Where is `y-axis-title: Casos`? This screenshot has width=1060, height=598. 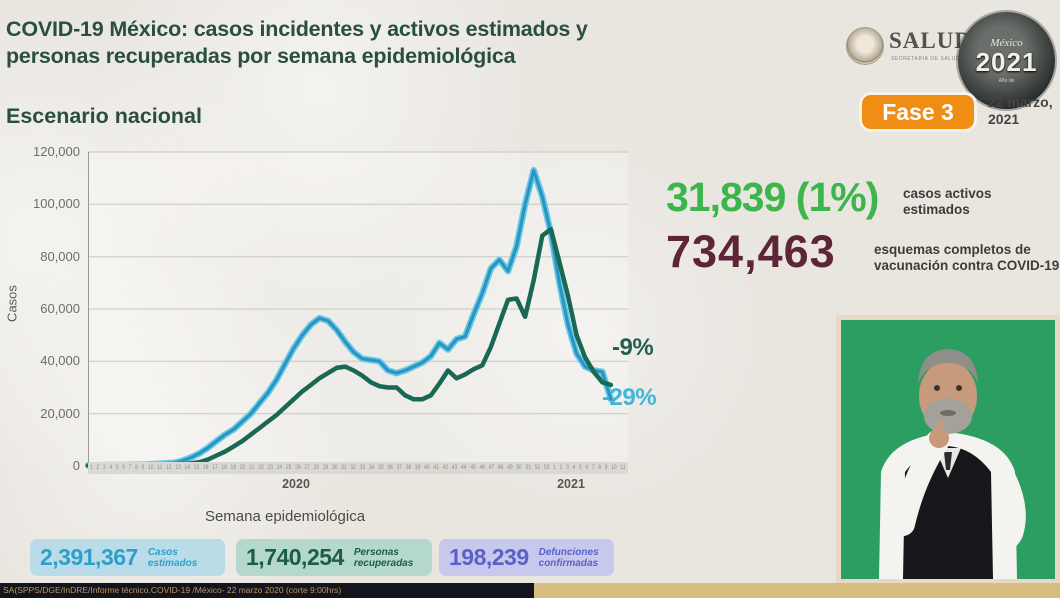 y-axis-title: Casos is located at coordinates (12, 303).